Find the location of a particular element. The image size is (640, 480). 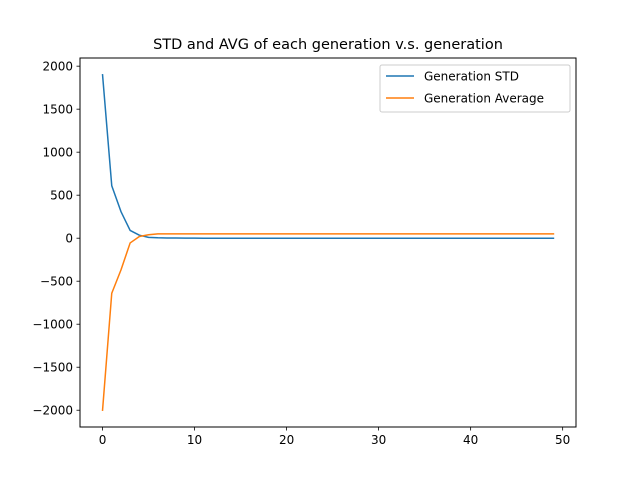

y-tick-label: −2000 is located at coordinates (52, 410).